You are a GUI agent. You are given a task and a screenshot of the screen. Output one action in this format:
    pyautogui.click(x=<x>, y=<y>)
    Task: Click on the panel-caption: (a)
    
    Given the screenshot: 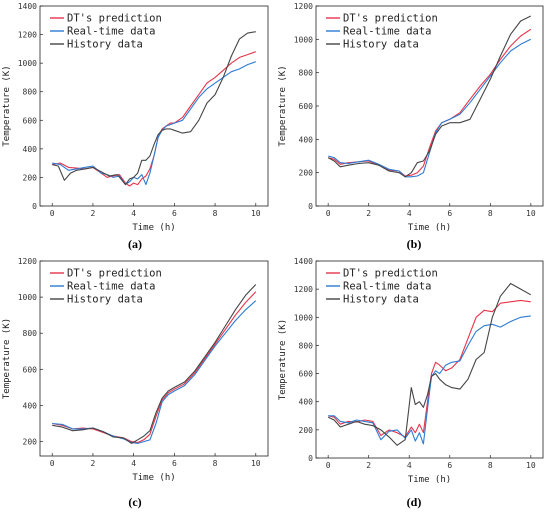 What is the action you would take?
    pyautogui.click(x=135, y=244)
    